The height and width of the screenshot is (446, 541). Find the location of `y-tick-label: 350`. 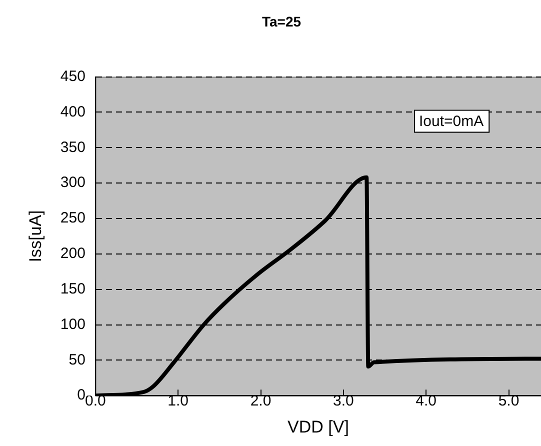

y-tick-label: 350 is located at coordinates (73, 147).